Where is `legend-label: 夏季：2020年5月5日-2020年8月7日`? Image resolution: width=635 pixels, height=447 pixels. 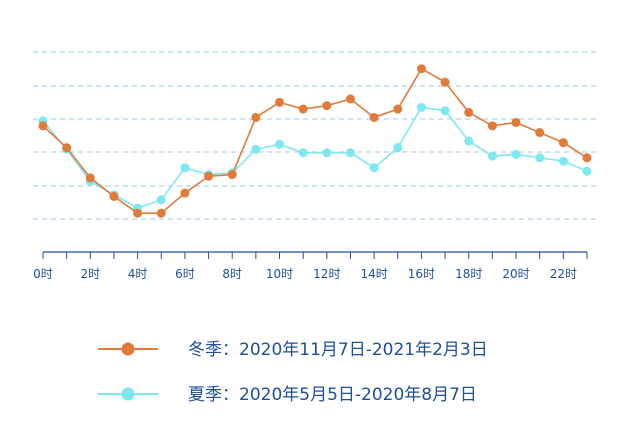
legend-label: 夏季：2020年5月5日-2020年8月7日 is located at coordinates (332, 395).